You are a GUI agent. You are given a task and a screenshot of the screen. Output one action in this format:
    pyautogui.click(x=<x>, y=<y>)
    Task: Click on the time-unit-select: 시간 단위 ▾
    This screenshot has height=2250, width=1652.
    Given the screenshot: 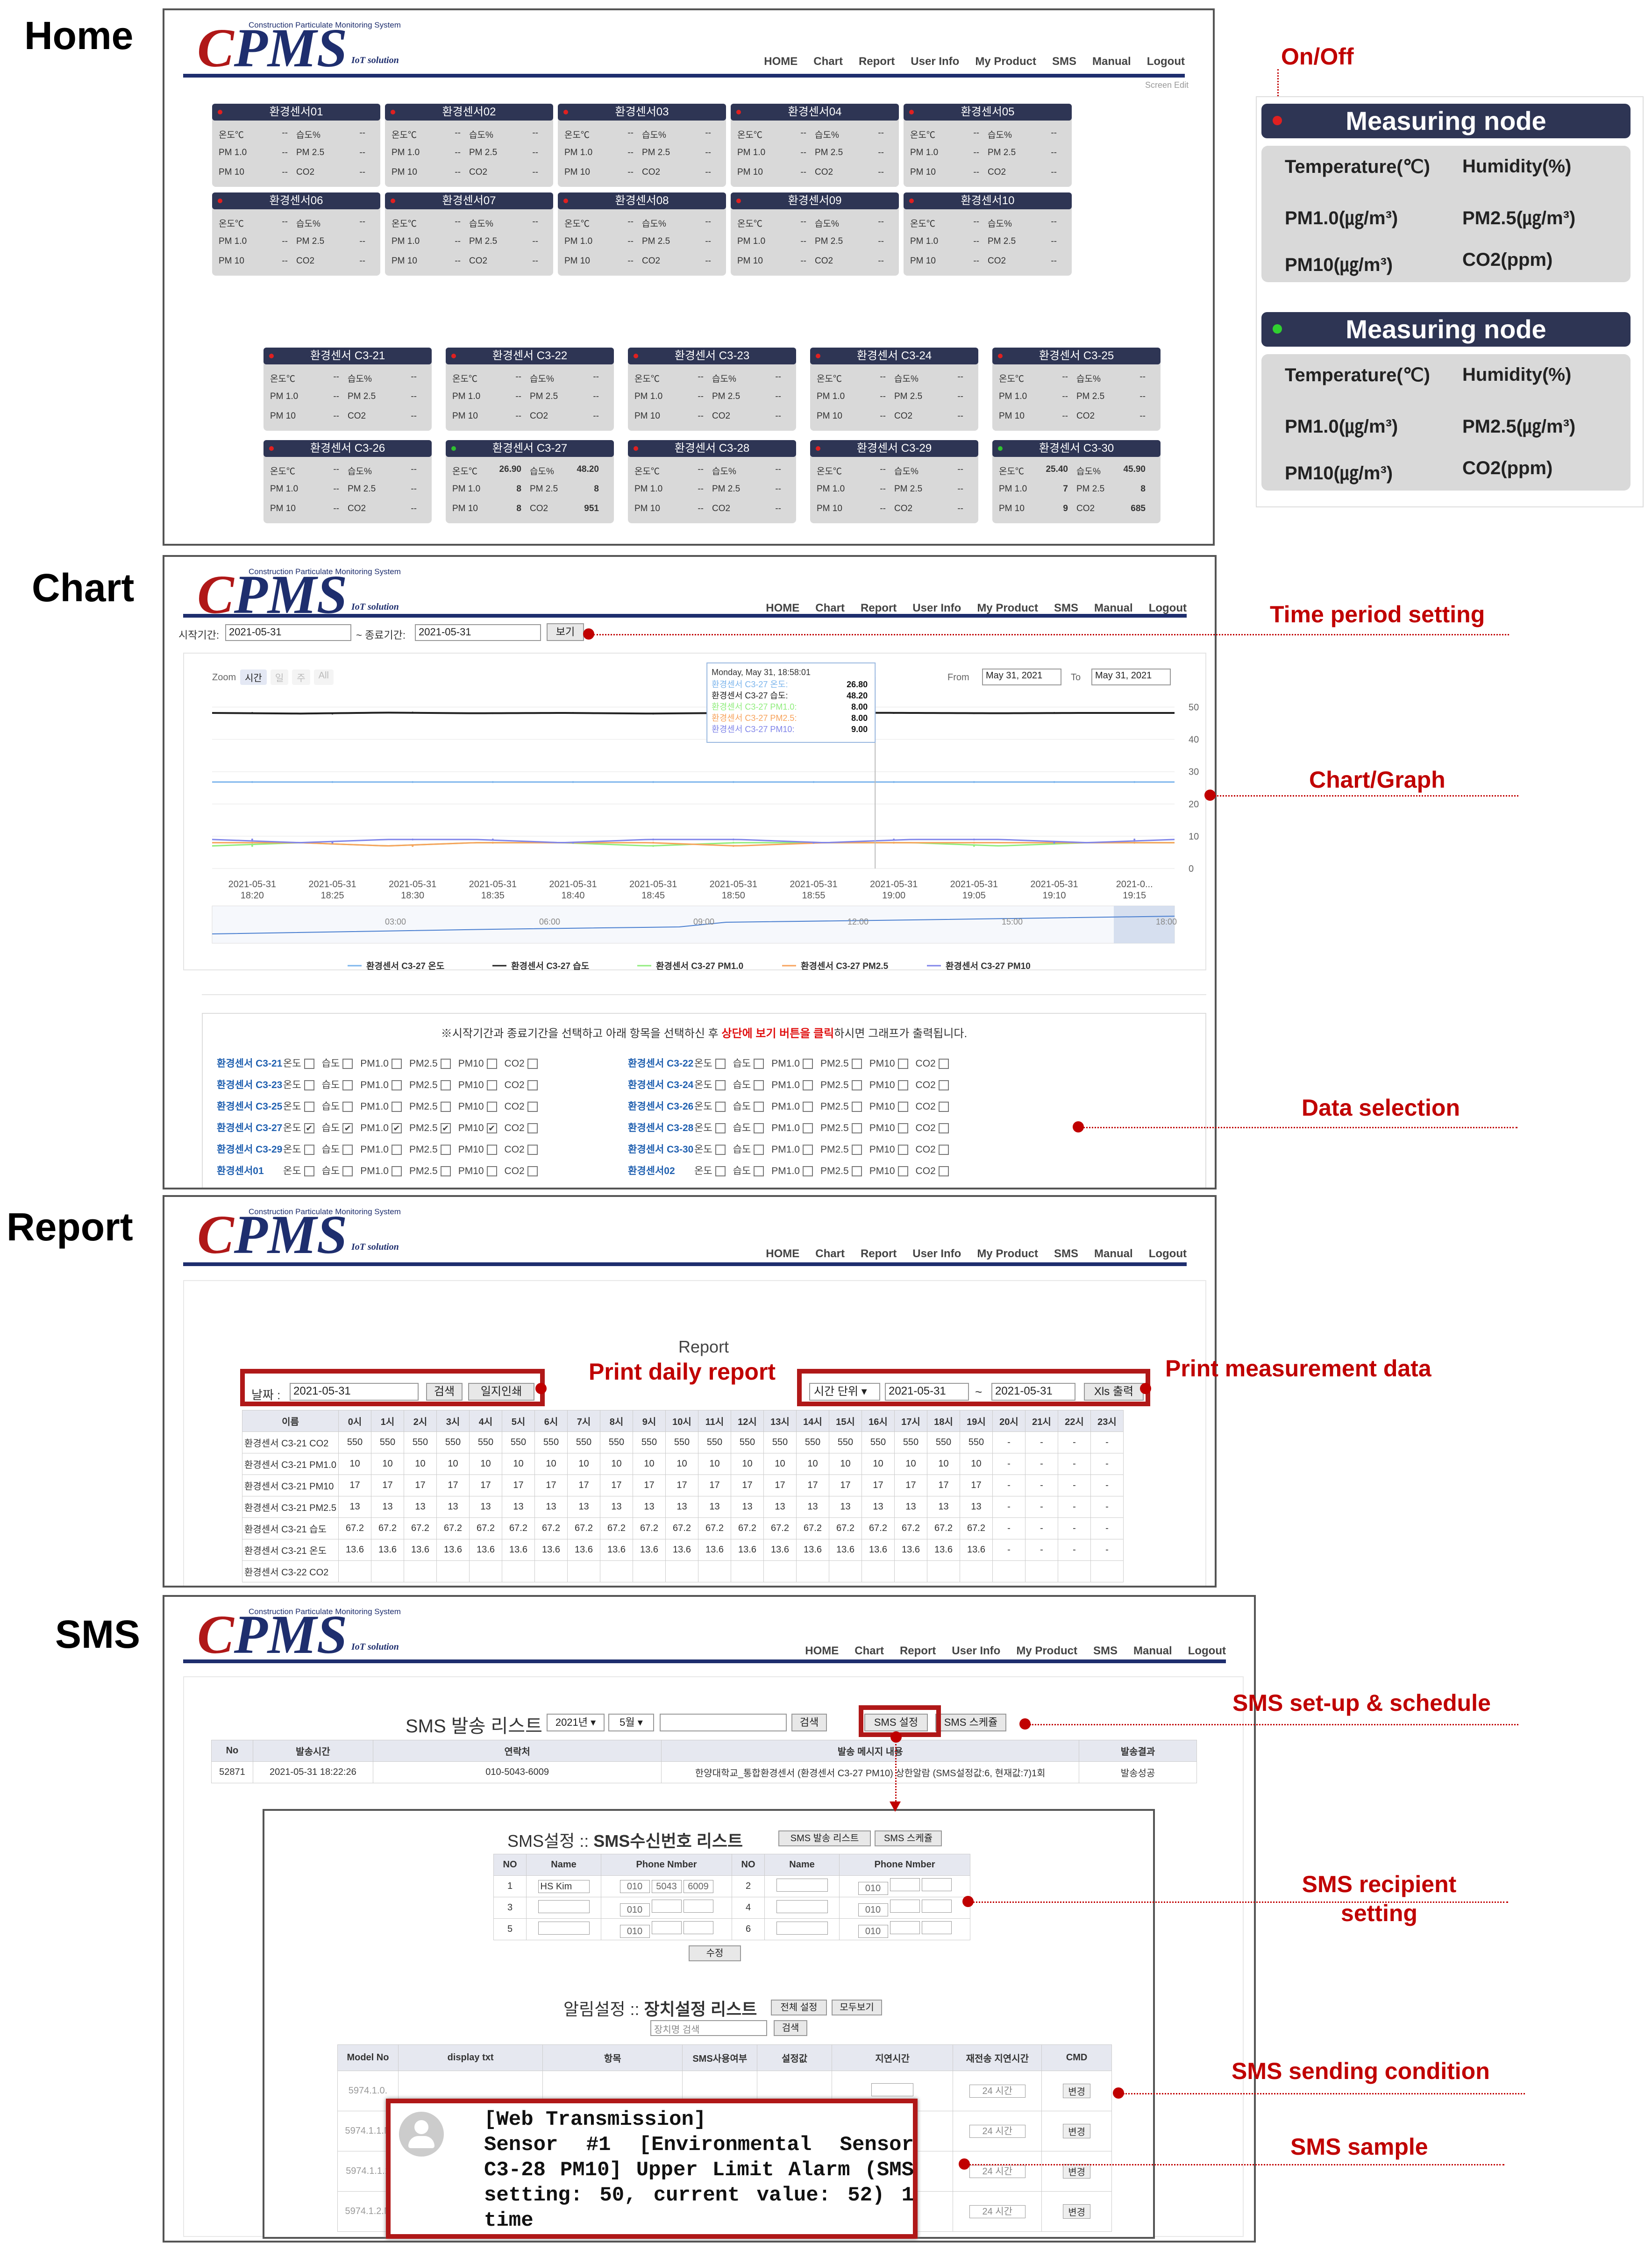 What is the action you would take?
    pyautogui.click(x=844, y=1392)
    